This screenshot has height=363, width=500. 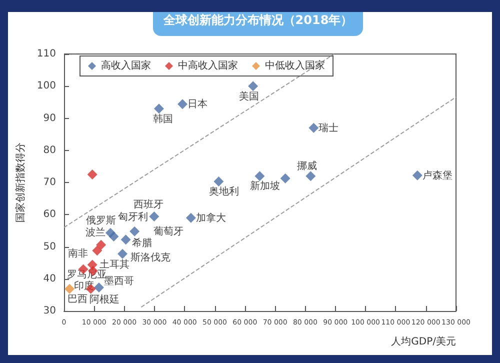 I want to click on annotation: 加拿大, so click(x=211, y=218).